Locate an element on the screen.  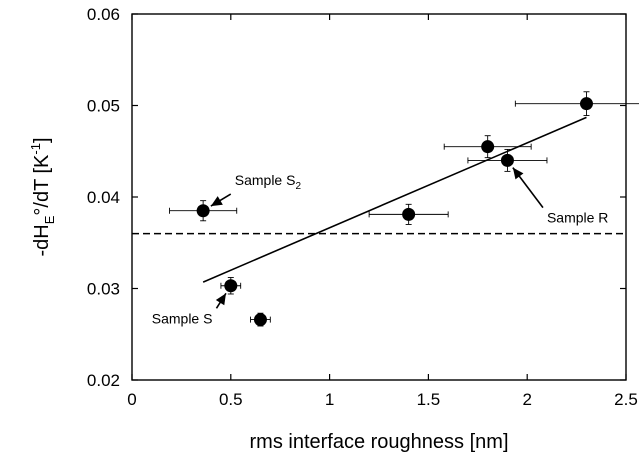
annotation-label: Sample R is located at coordinates (577, 218).